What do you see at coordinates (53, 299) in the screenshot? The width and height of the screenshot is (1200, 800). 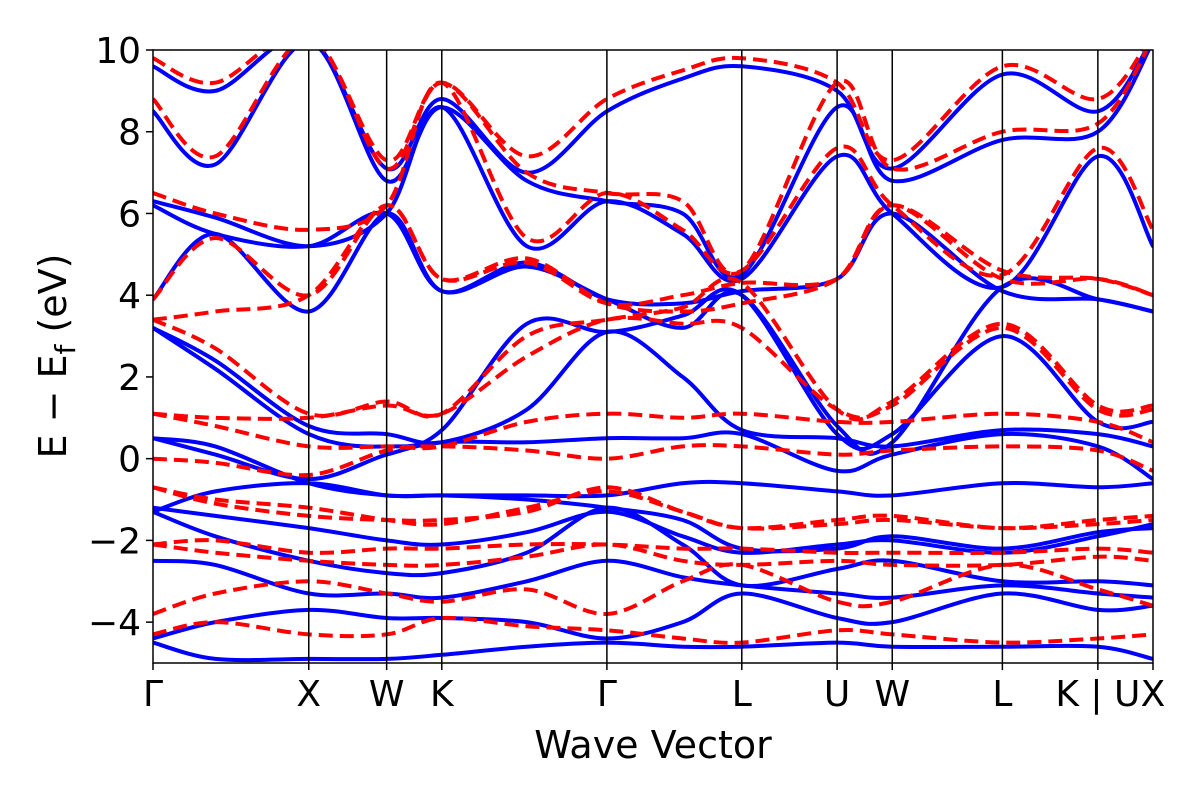 I see `y-axis-title-unit: (eV)` at bounding box center [53, 299].